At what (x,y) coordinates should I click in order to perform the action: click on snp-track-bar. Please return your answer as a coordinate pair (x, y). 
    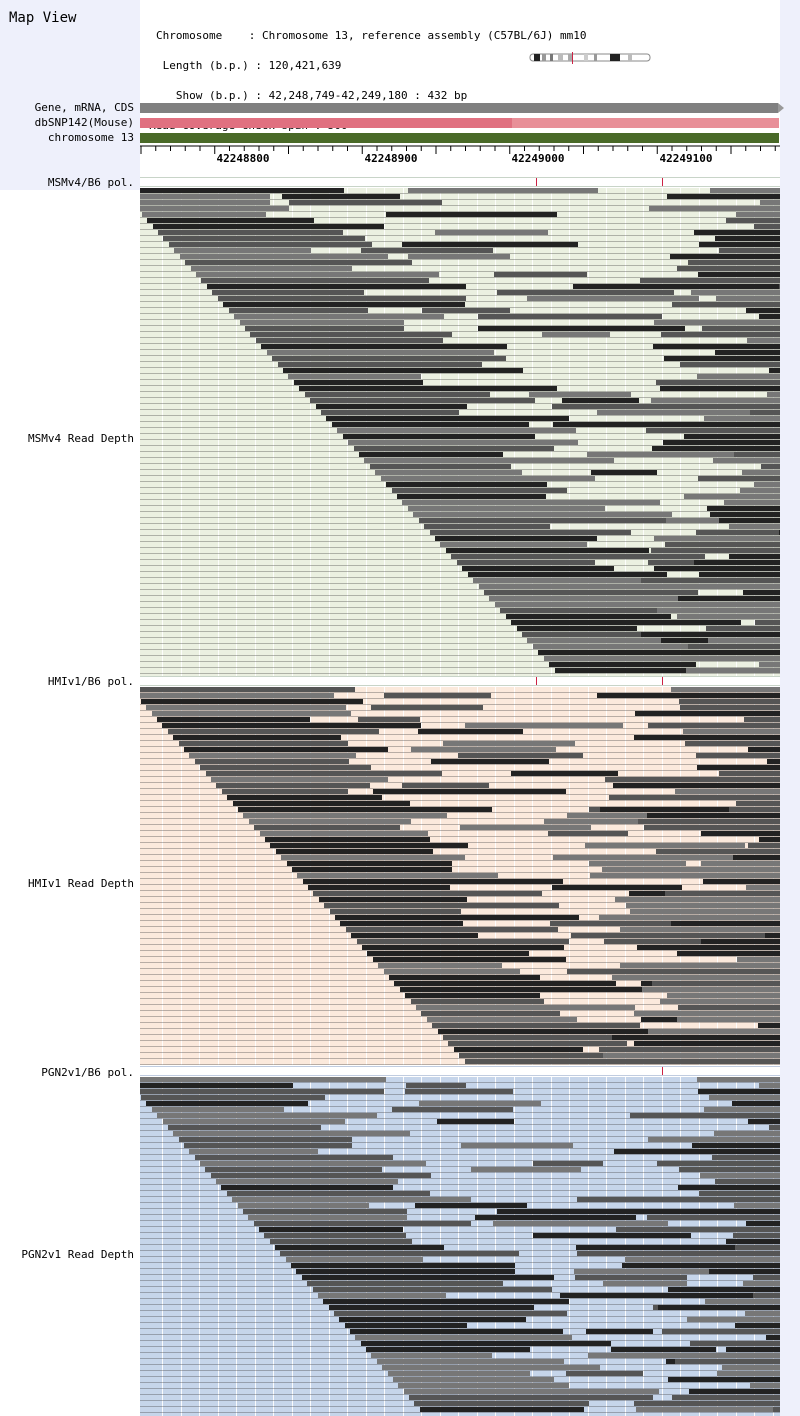
    Looking at the image, I should click on (326, 123).